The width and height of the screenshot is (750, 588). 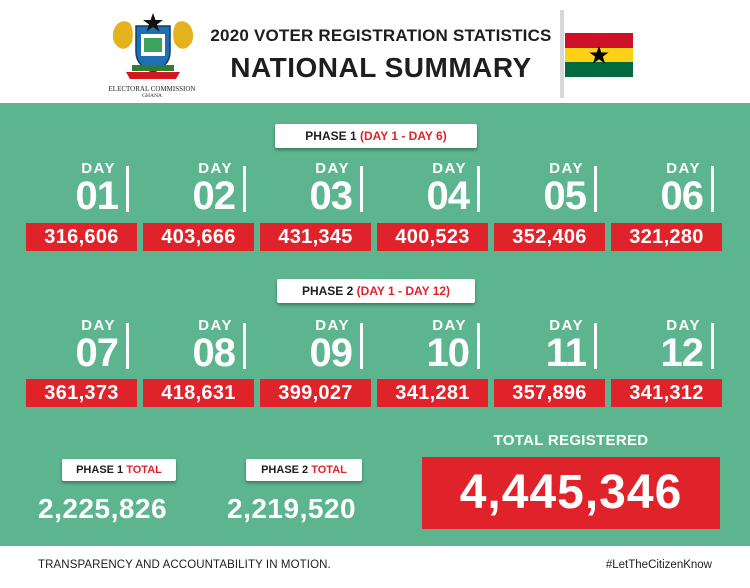 I want to click on day-number: 12, so click(x=682, y=353).